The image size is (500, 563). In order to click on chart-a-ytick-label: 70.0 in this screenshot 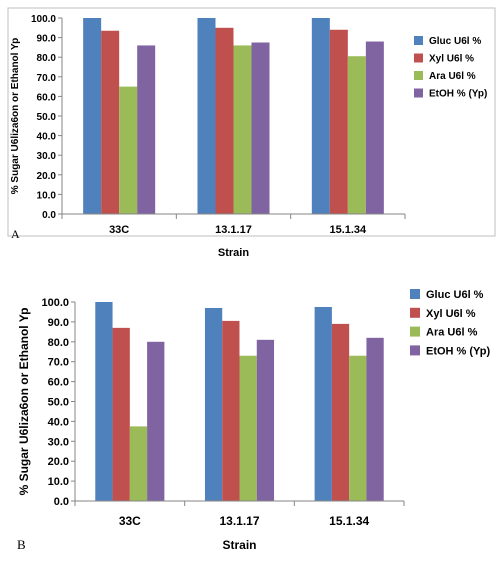, I will do `click(47, 78)`.